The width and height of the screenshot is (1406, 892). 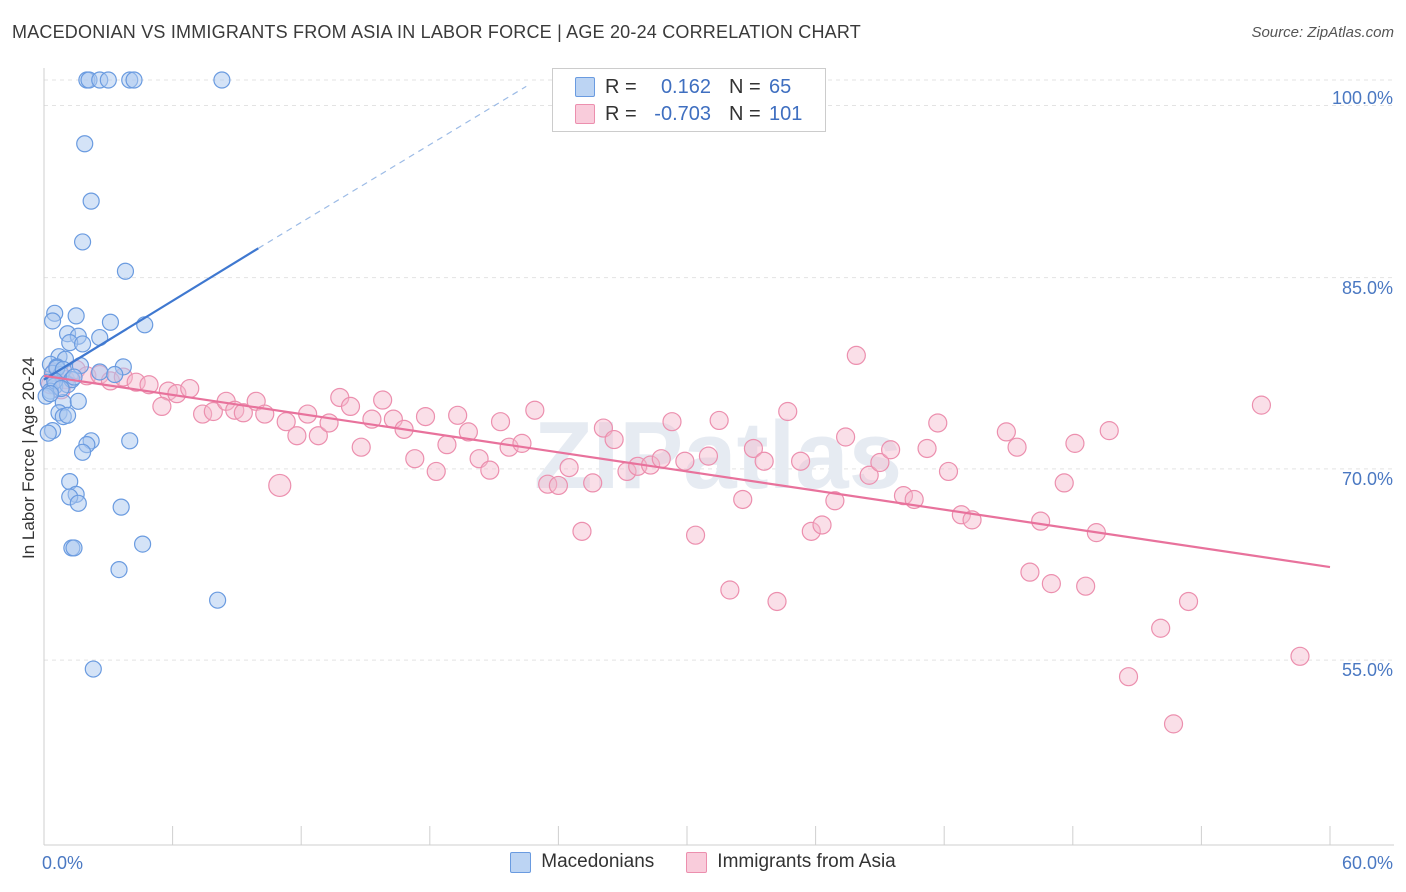 What do you see at coordinates (1367, 288) in the screenshot?
I see `y-tick-label: 85.0%` at bounding box center [1367, 288].